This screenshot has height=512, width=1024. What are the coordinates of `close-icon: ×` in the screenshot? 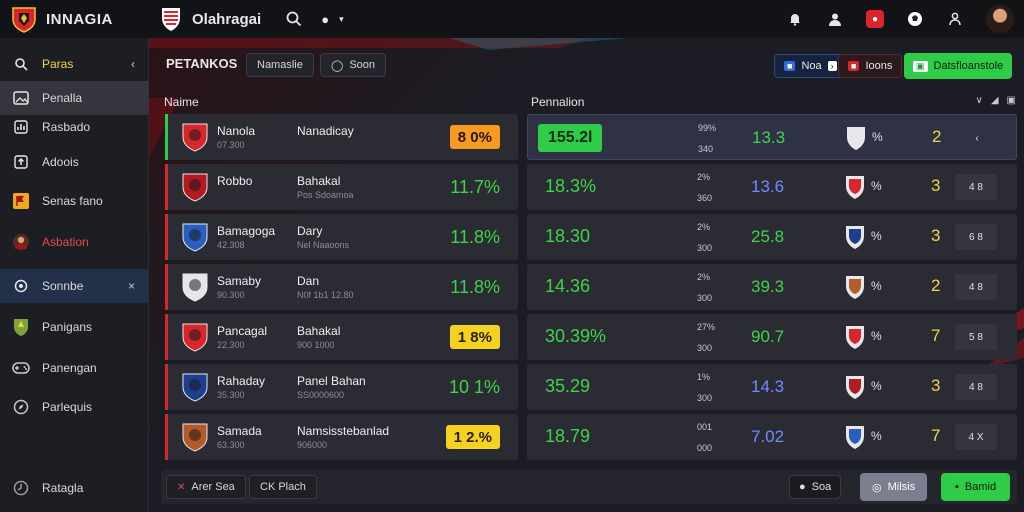 It's located at (131, 286).